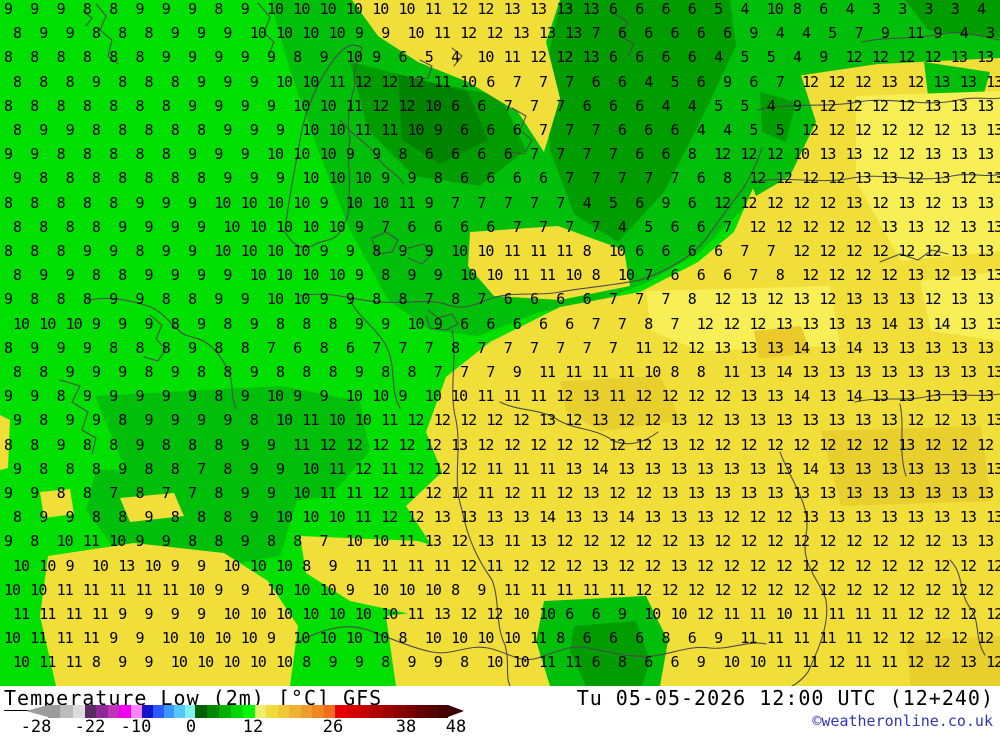 The width and height of the screenshot is (1000, 737). I want to click on copyright-link: ©weatheronline.co.uk, so click(902, 721).